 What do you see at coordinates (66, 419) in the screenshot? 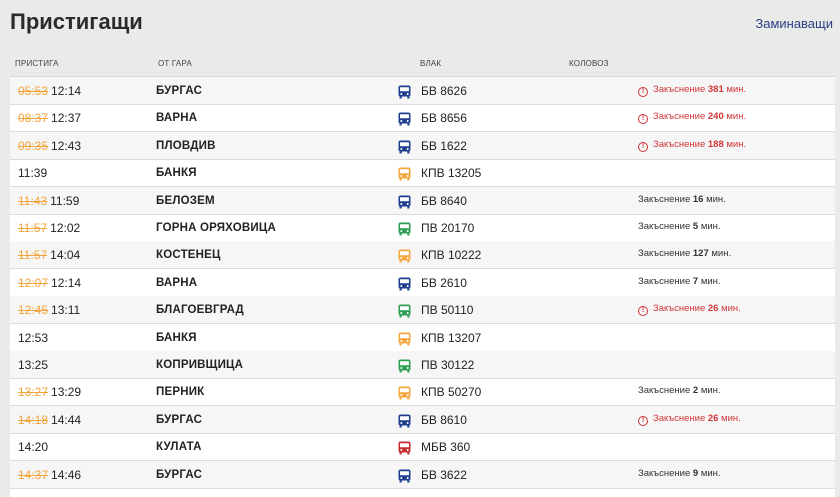
I see `actual-time: 14:44` at bounding box center [66, 419].